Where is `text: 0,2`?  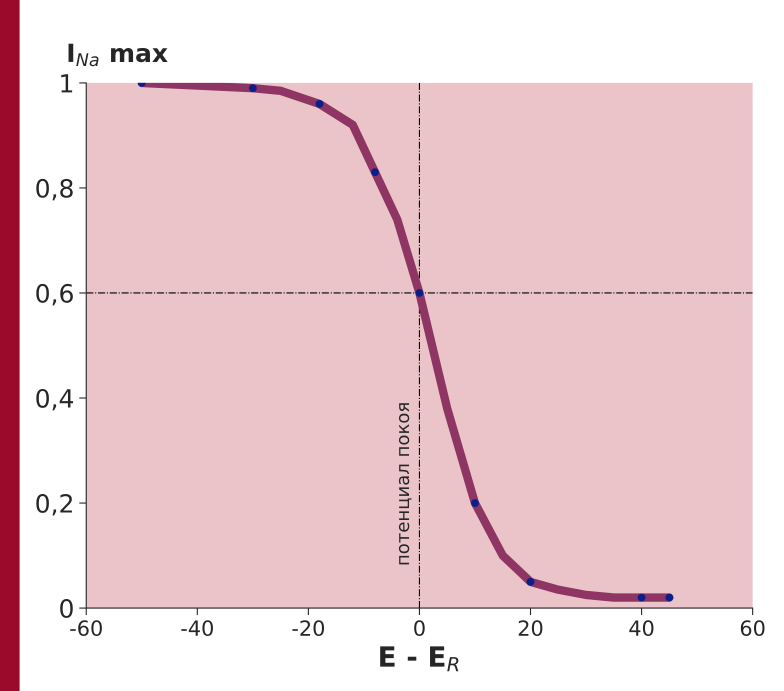
text: 0,2 is located at coordinates (54, 505).